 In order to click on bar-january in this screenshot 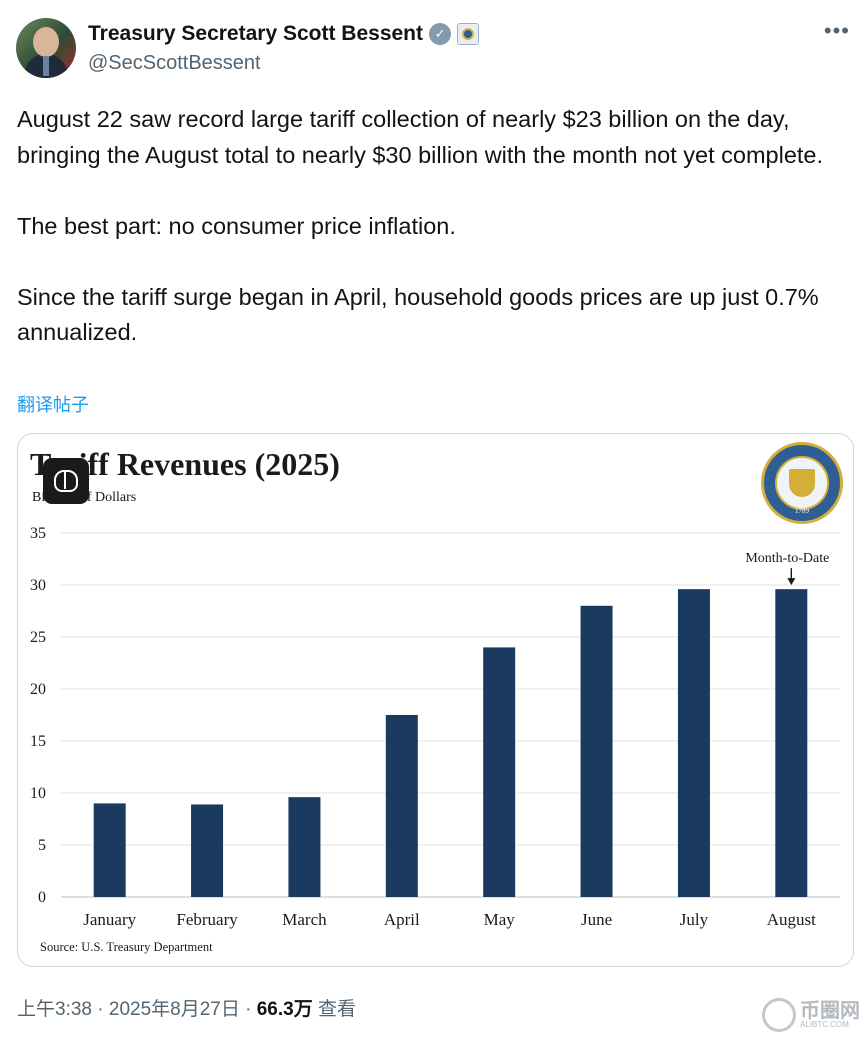, I will do `click(109, 850)`.